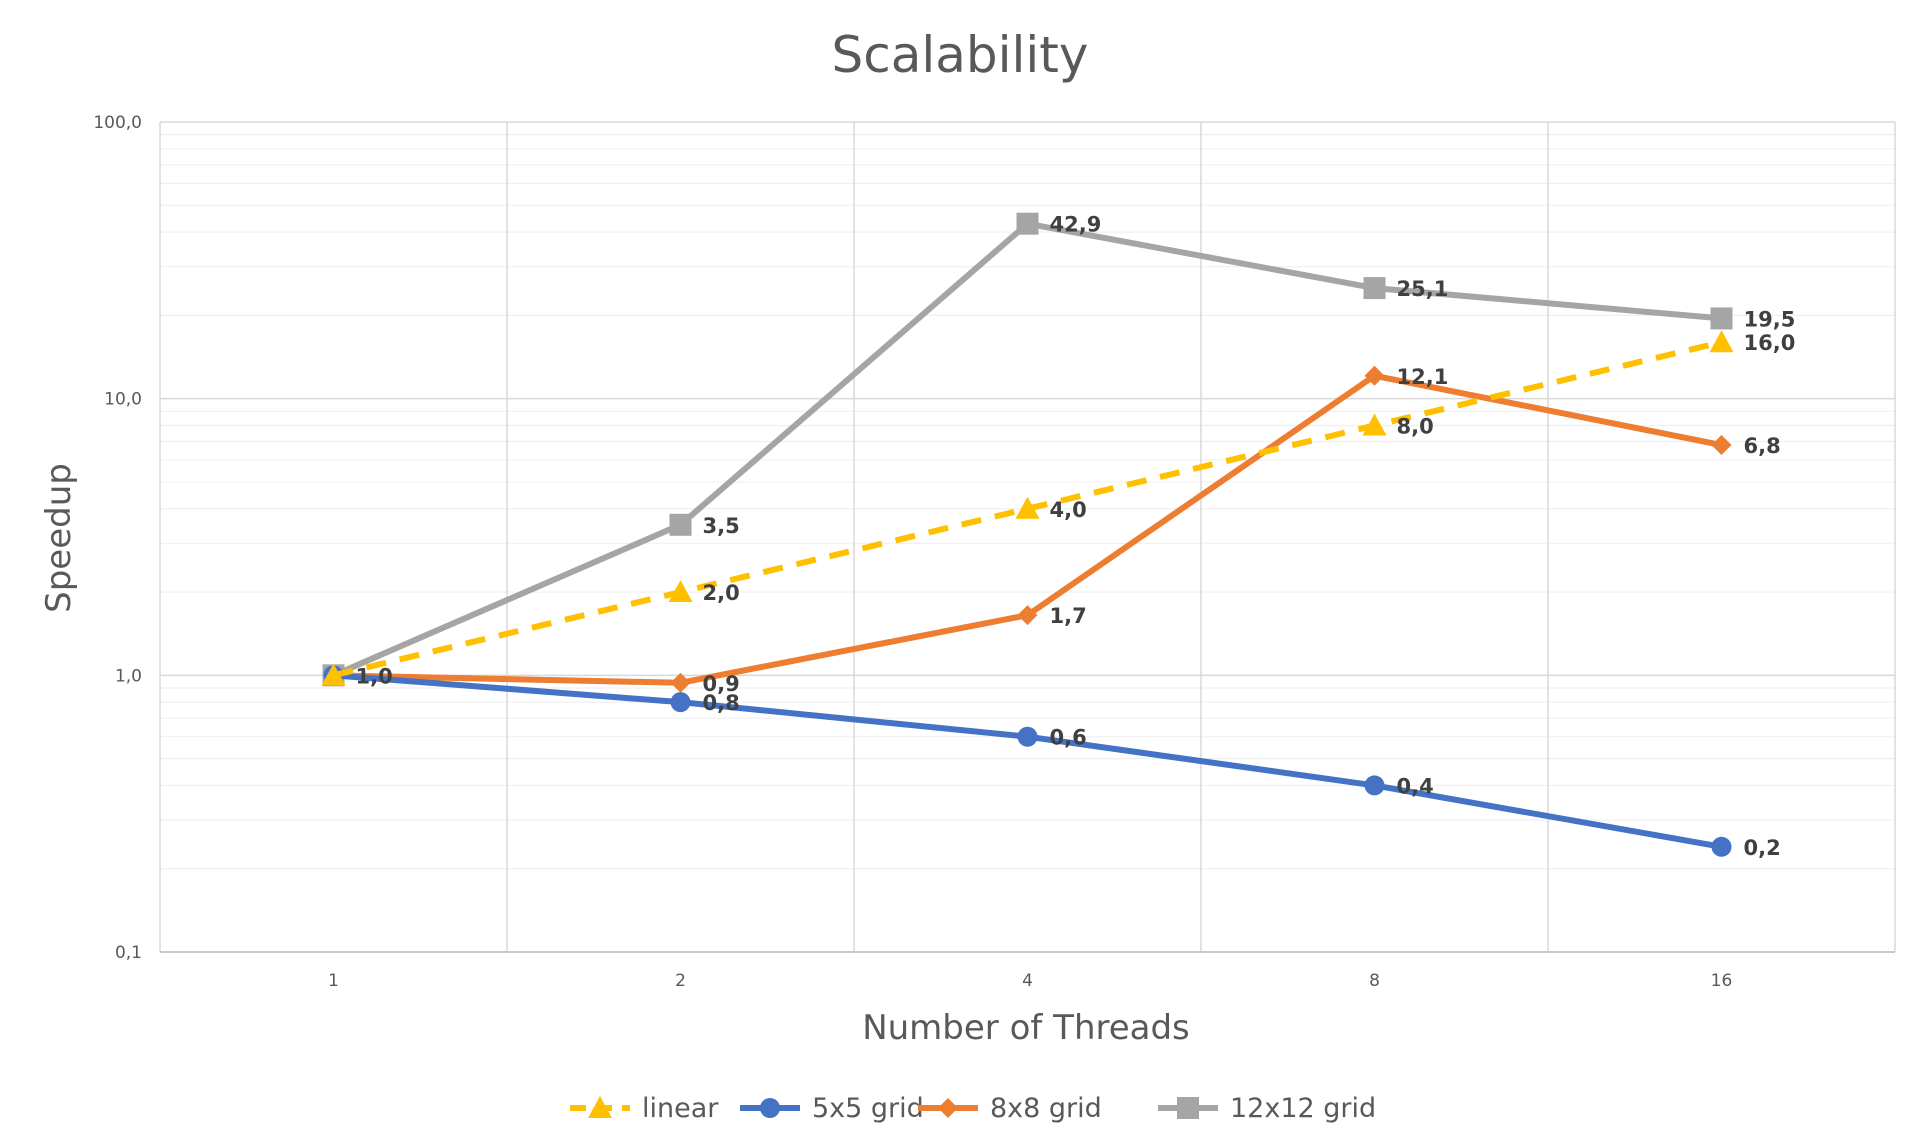  What do you see at coordinates (1374, 981) in the screenshot?
I see `x-tick-label: 8` at bounding box center [1374, 981].